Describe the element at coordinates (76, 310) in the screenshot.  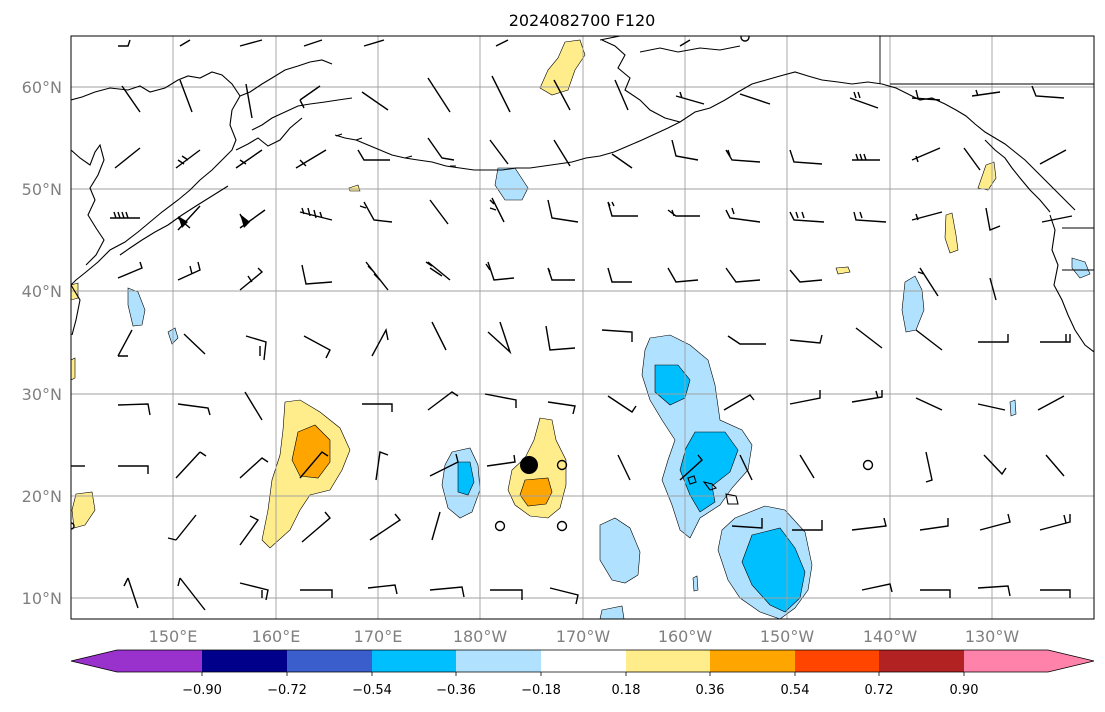
I see `coastline-japan` at that location.